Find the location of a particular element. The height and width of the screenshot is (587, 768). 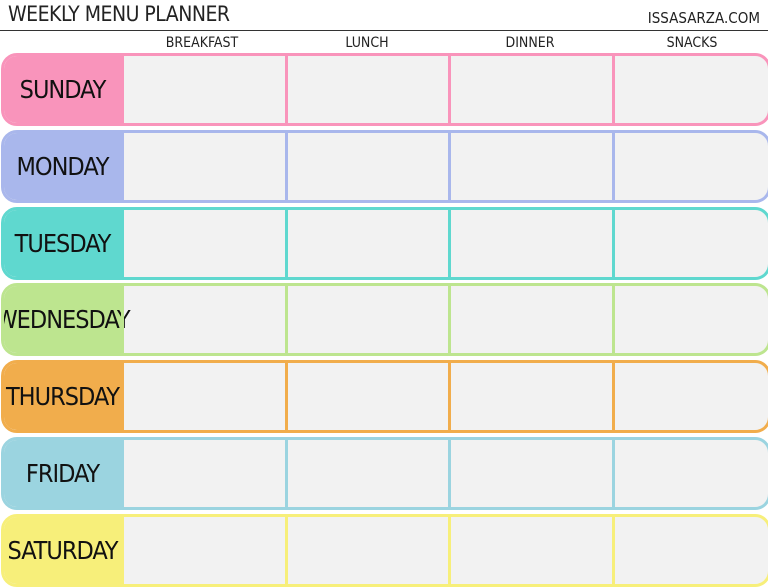

day-label: SUNDAY is located at coordinates (62, 89).